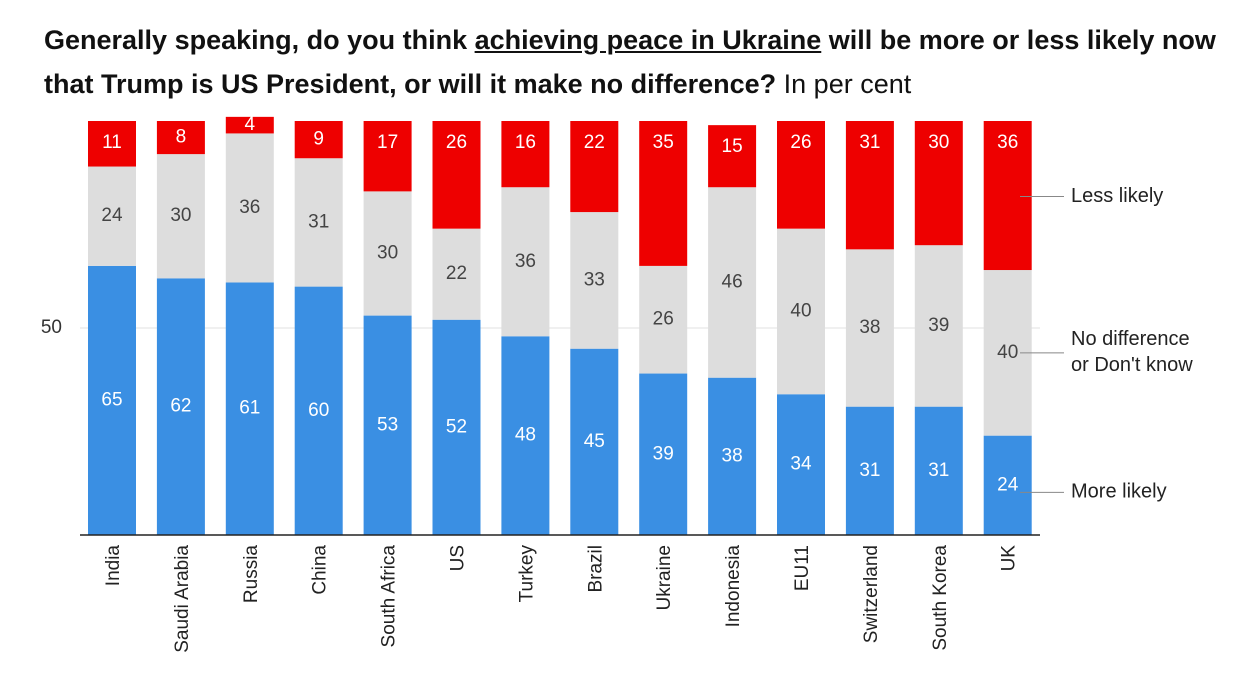 The height and width of the screenshot is (697, 1240). What do you see at coordinates (456, 175) in the screenshot?
I see `bar-less-likely-us` at bounding box center [456, 175].